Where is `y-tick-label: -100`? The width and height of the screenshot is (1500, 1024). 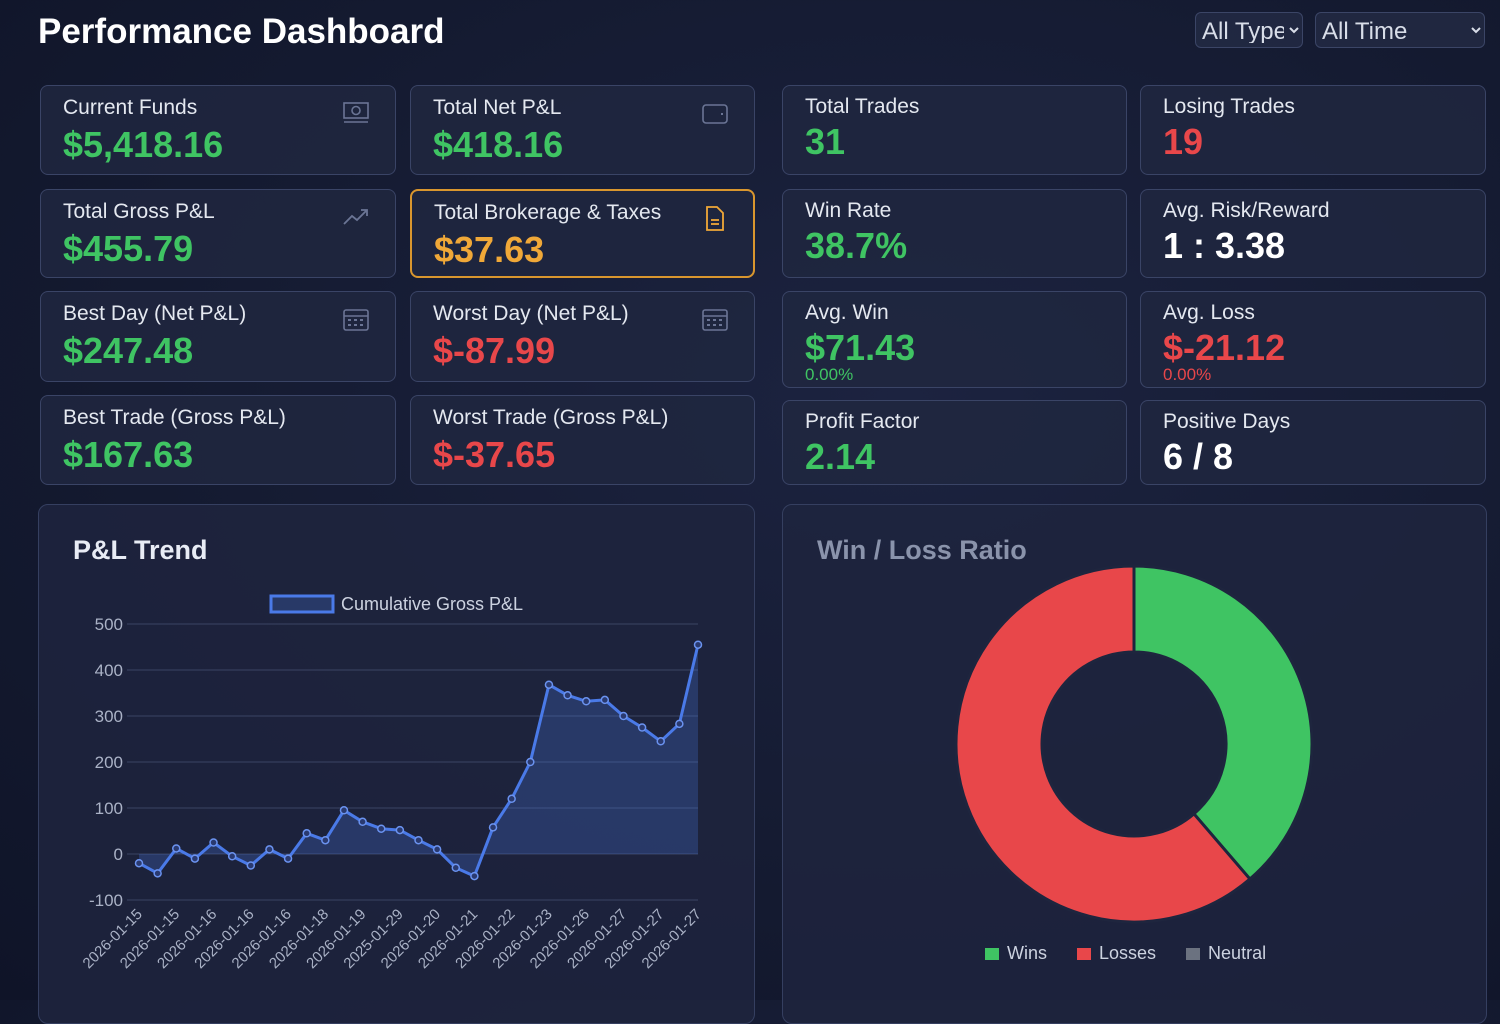 y-tick-label: -100 is located at coordinates (106, 900).